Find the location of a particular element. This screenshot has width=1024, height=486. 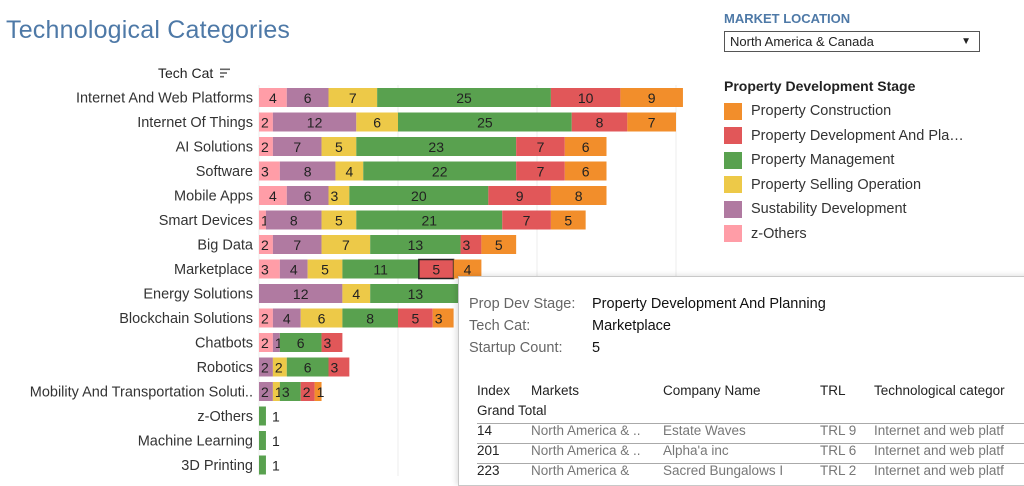

bar-value-label: 10 is located at coordinates (586, 98).